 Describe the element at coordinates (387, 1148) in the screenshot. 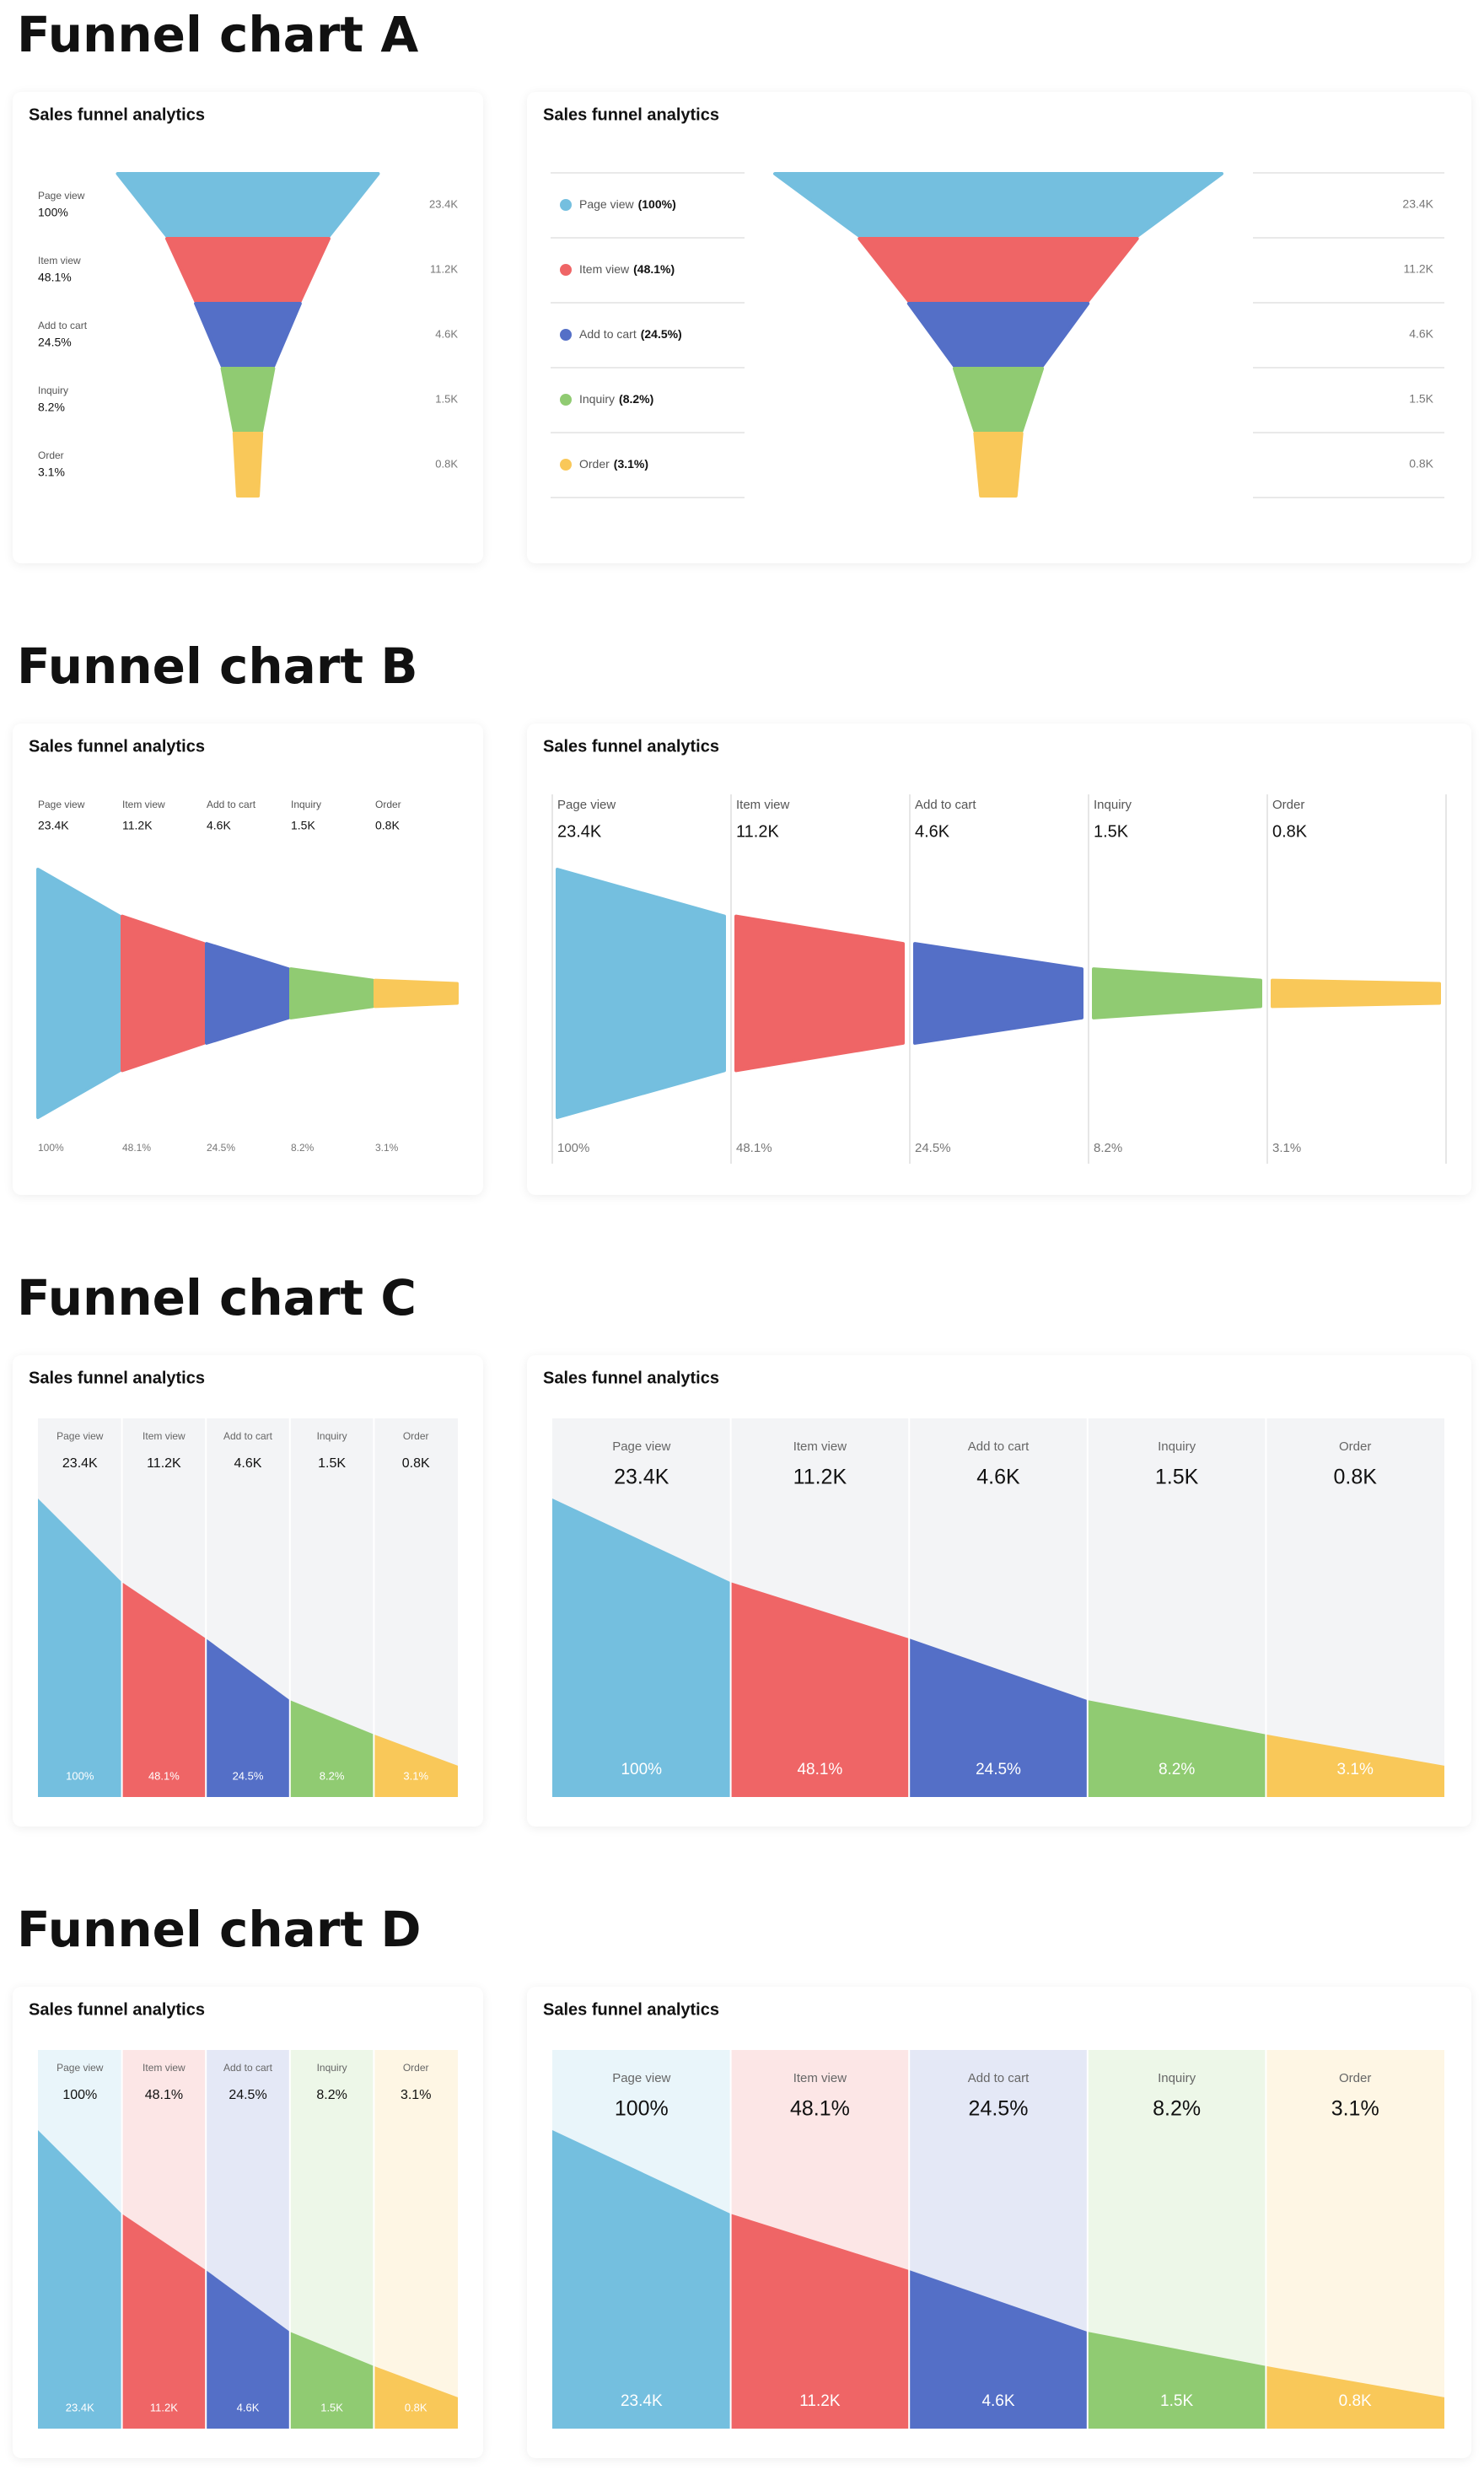

I see `percent-label: 3.1%` at that location.